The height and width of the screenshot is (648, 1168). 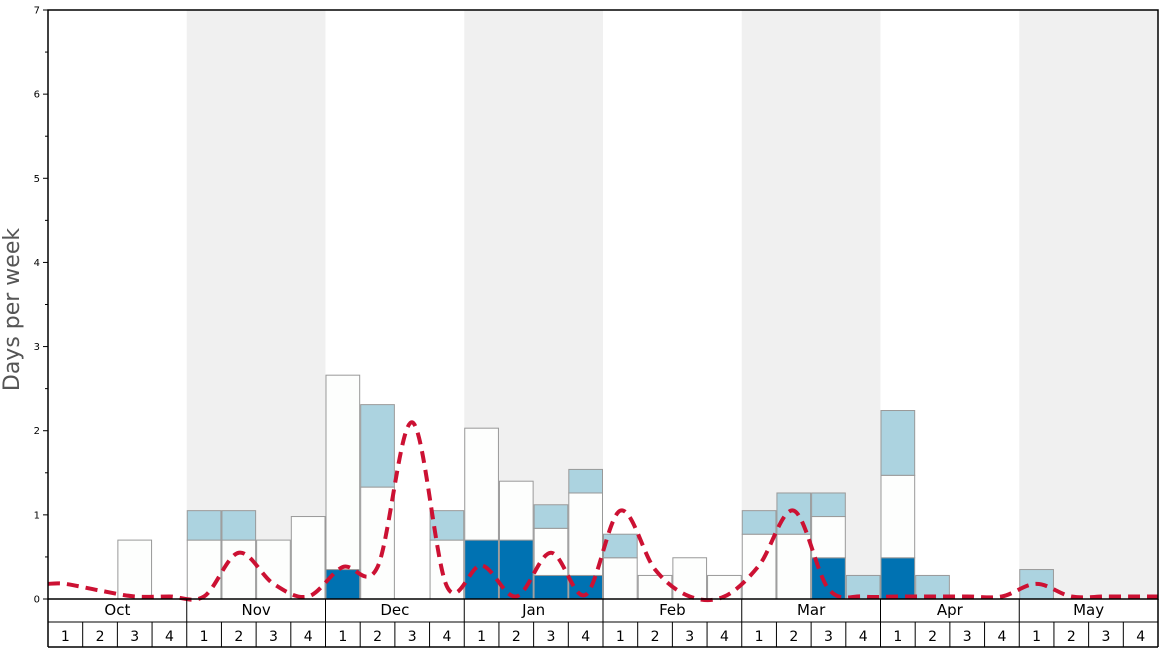 I want to click on y-tick-label: 2, so click(x=37, y=431).